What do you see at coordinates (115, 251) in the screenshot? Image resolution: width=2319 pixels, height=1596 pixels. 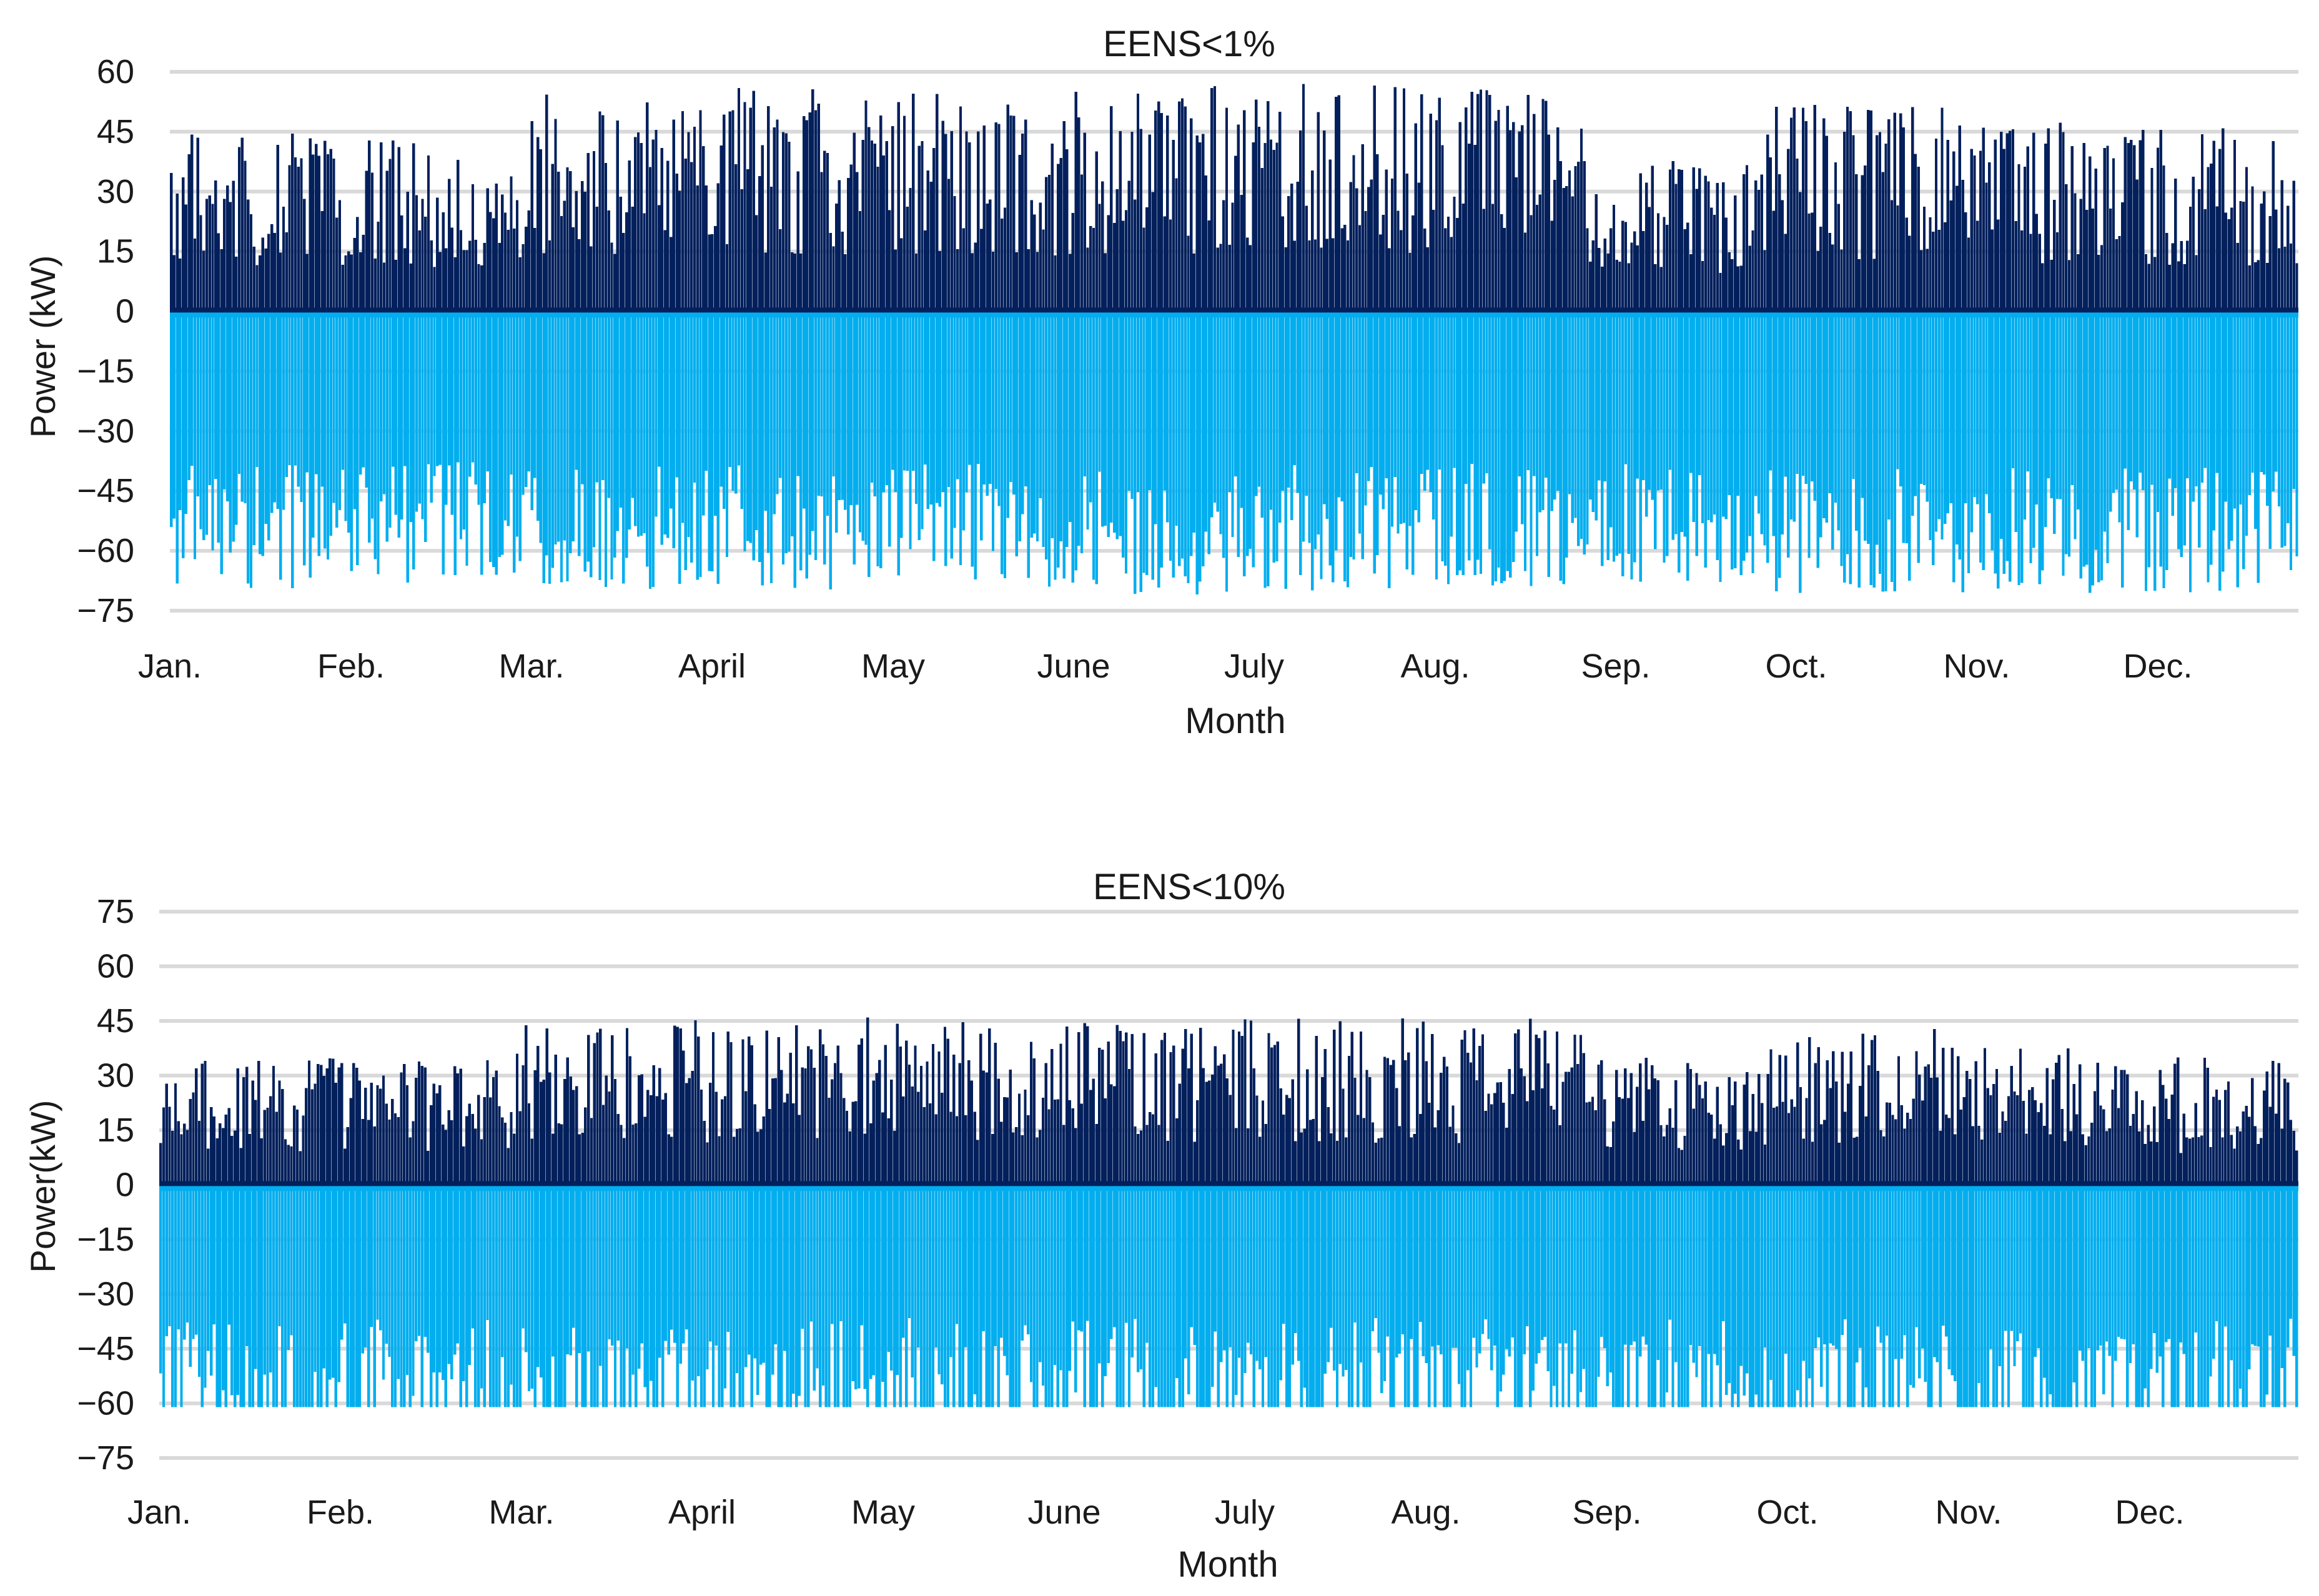 I see `y-tick-label: 15` at bounding box center [115, 251].